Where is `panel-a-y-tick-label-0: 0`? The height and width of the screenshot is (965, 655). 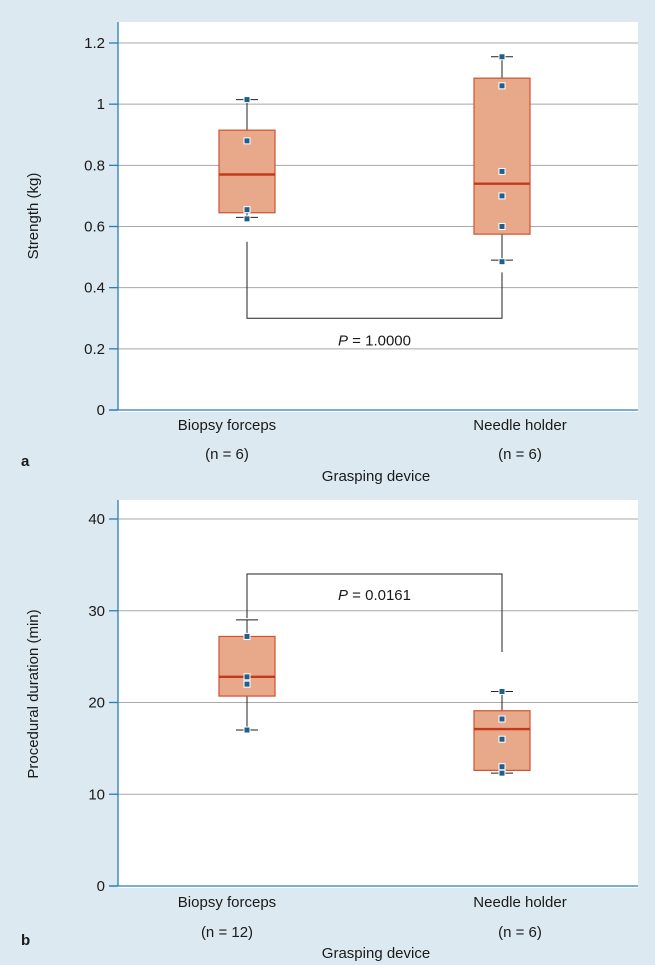
panel-a-y-tick-label-0: 0 is located at coordinates (101, 410).